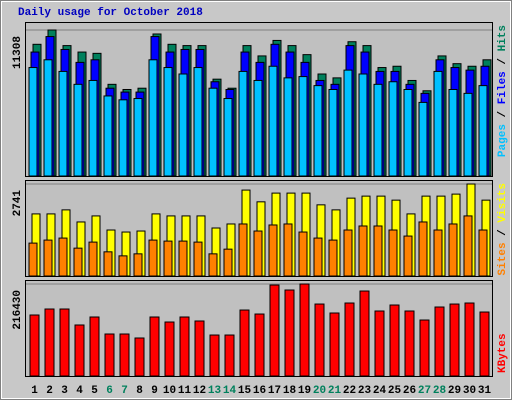  What do you see at coordinates (110, 13) in the screenshot?
I see `chart-title: Daily usage for October 2018` at bounding box center [110, 13].